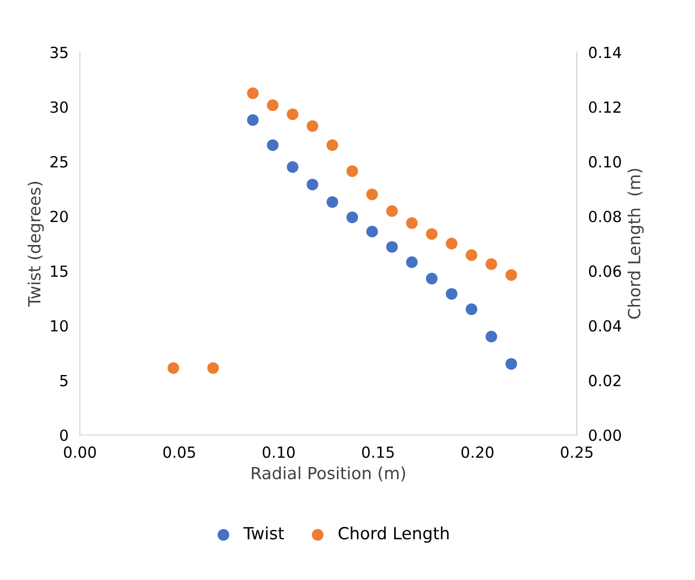  Describe the element at coordinates (59, 326) in the screenshot. I see `y-tick-label: 10` at that location.